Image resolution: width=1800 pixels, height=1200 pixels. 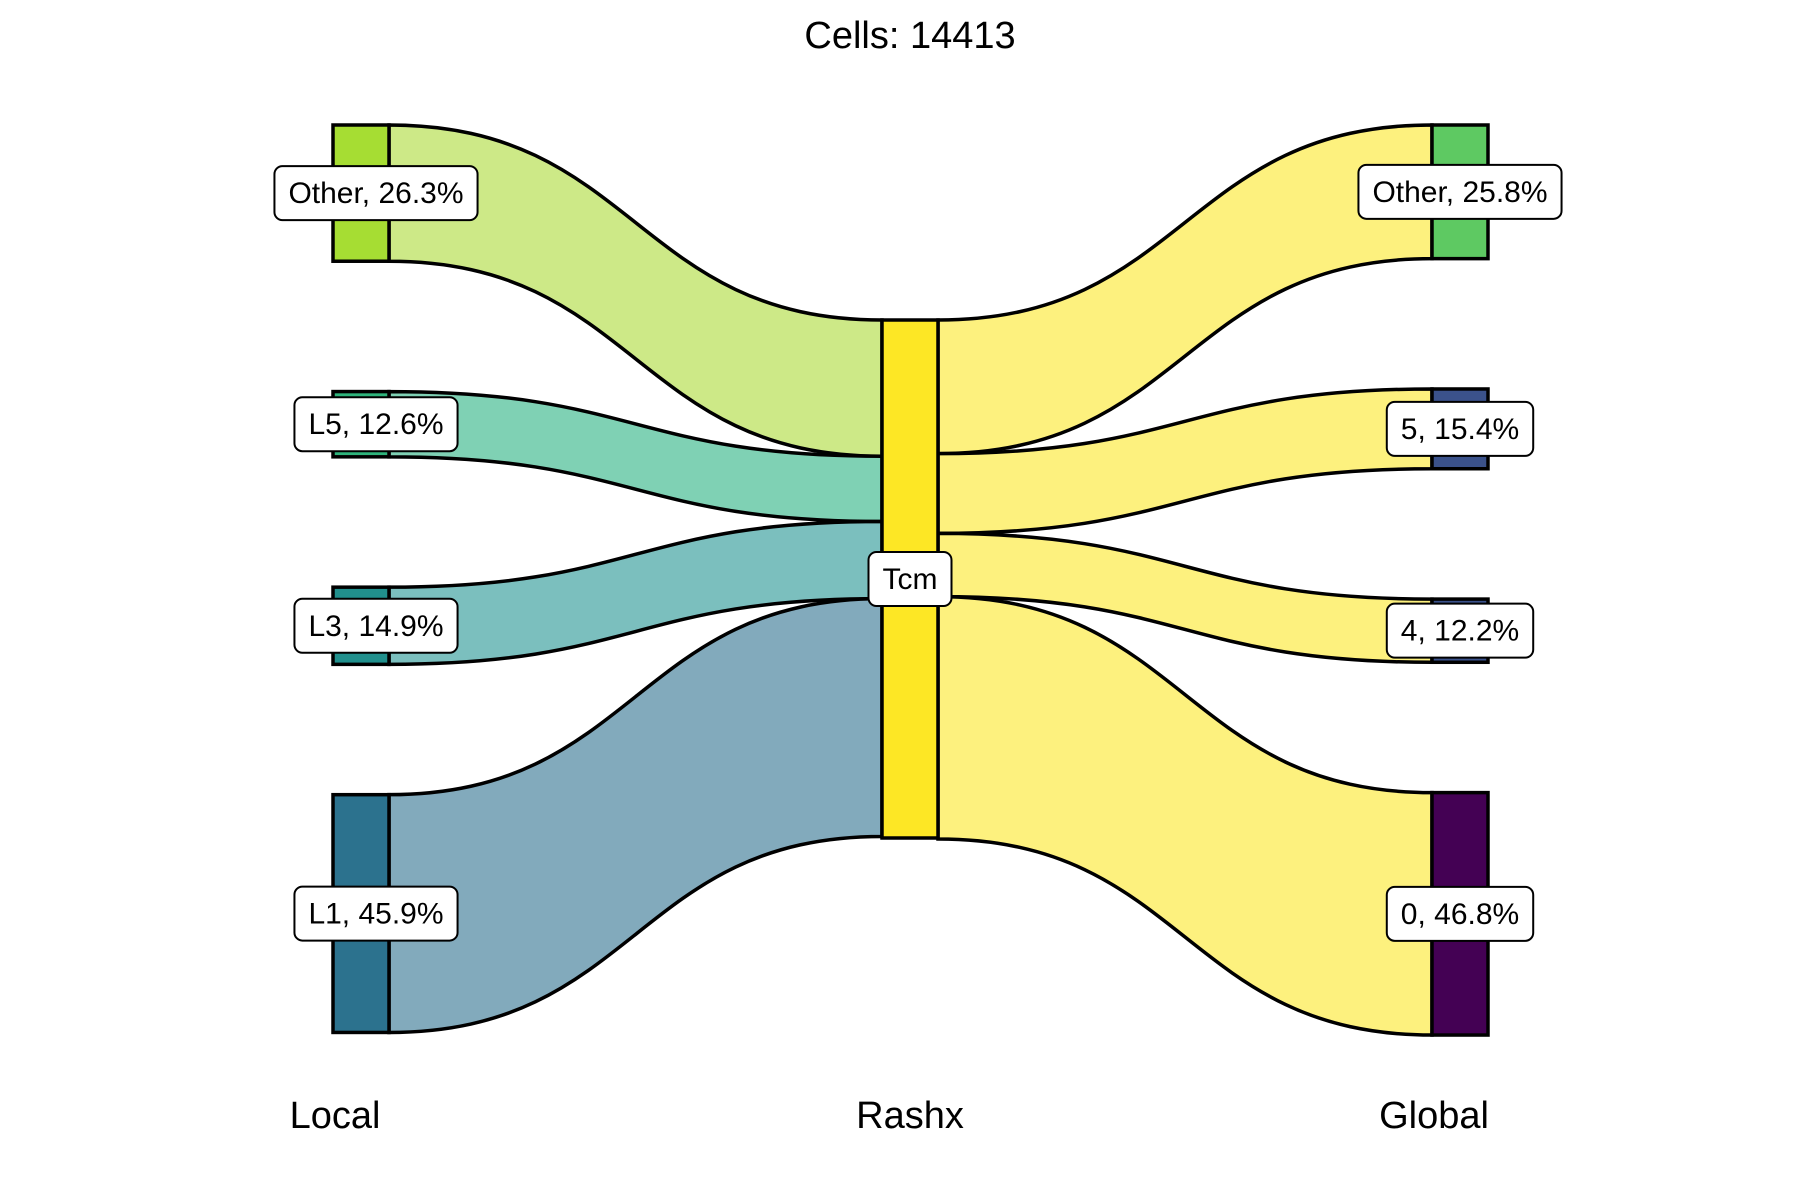 I want to click on axis-label-local: Local, so click(x=335, y=1116).